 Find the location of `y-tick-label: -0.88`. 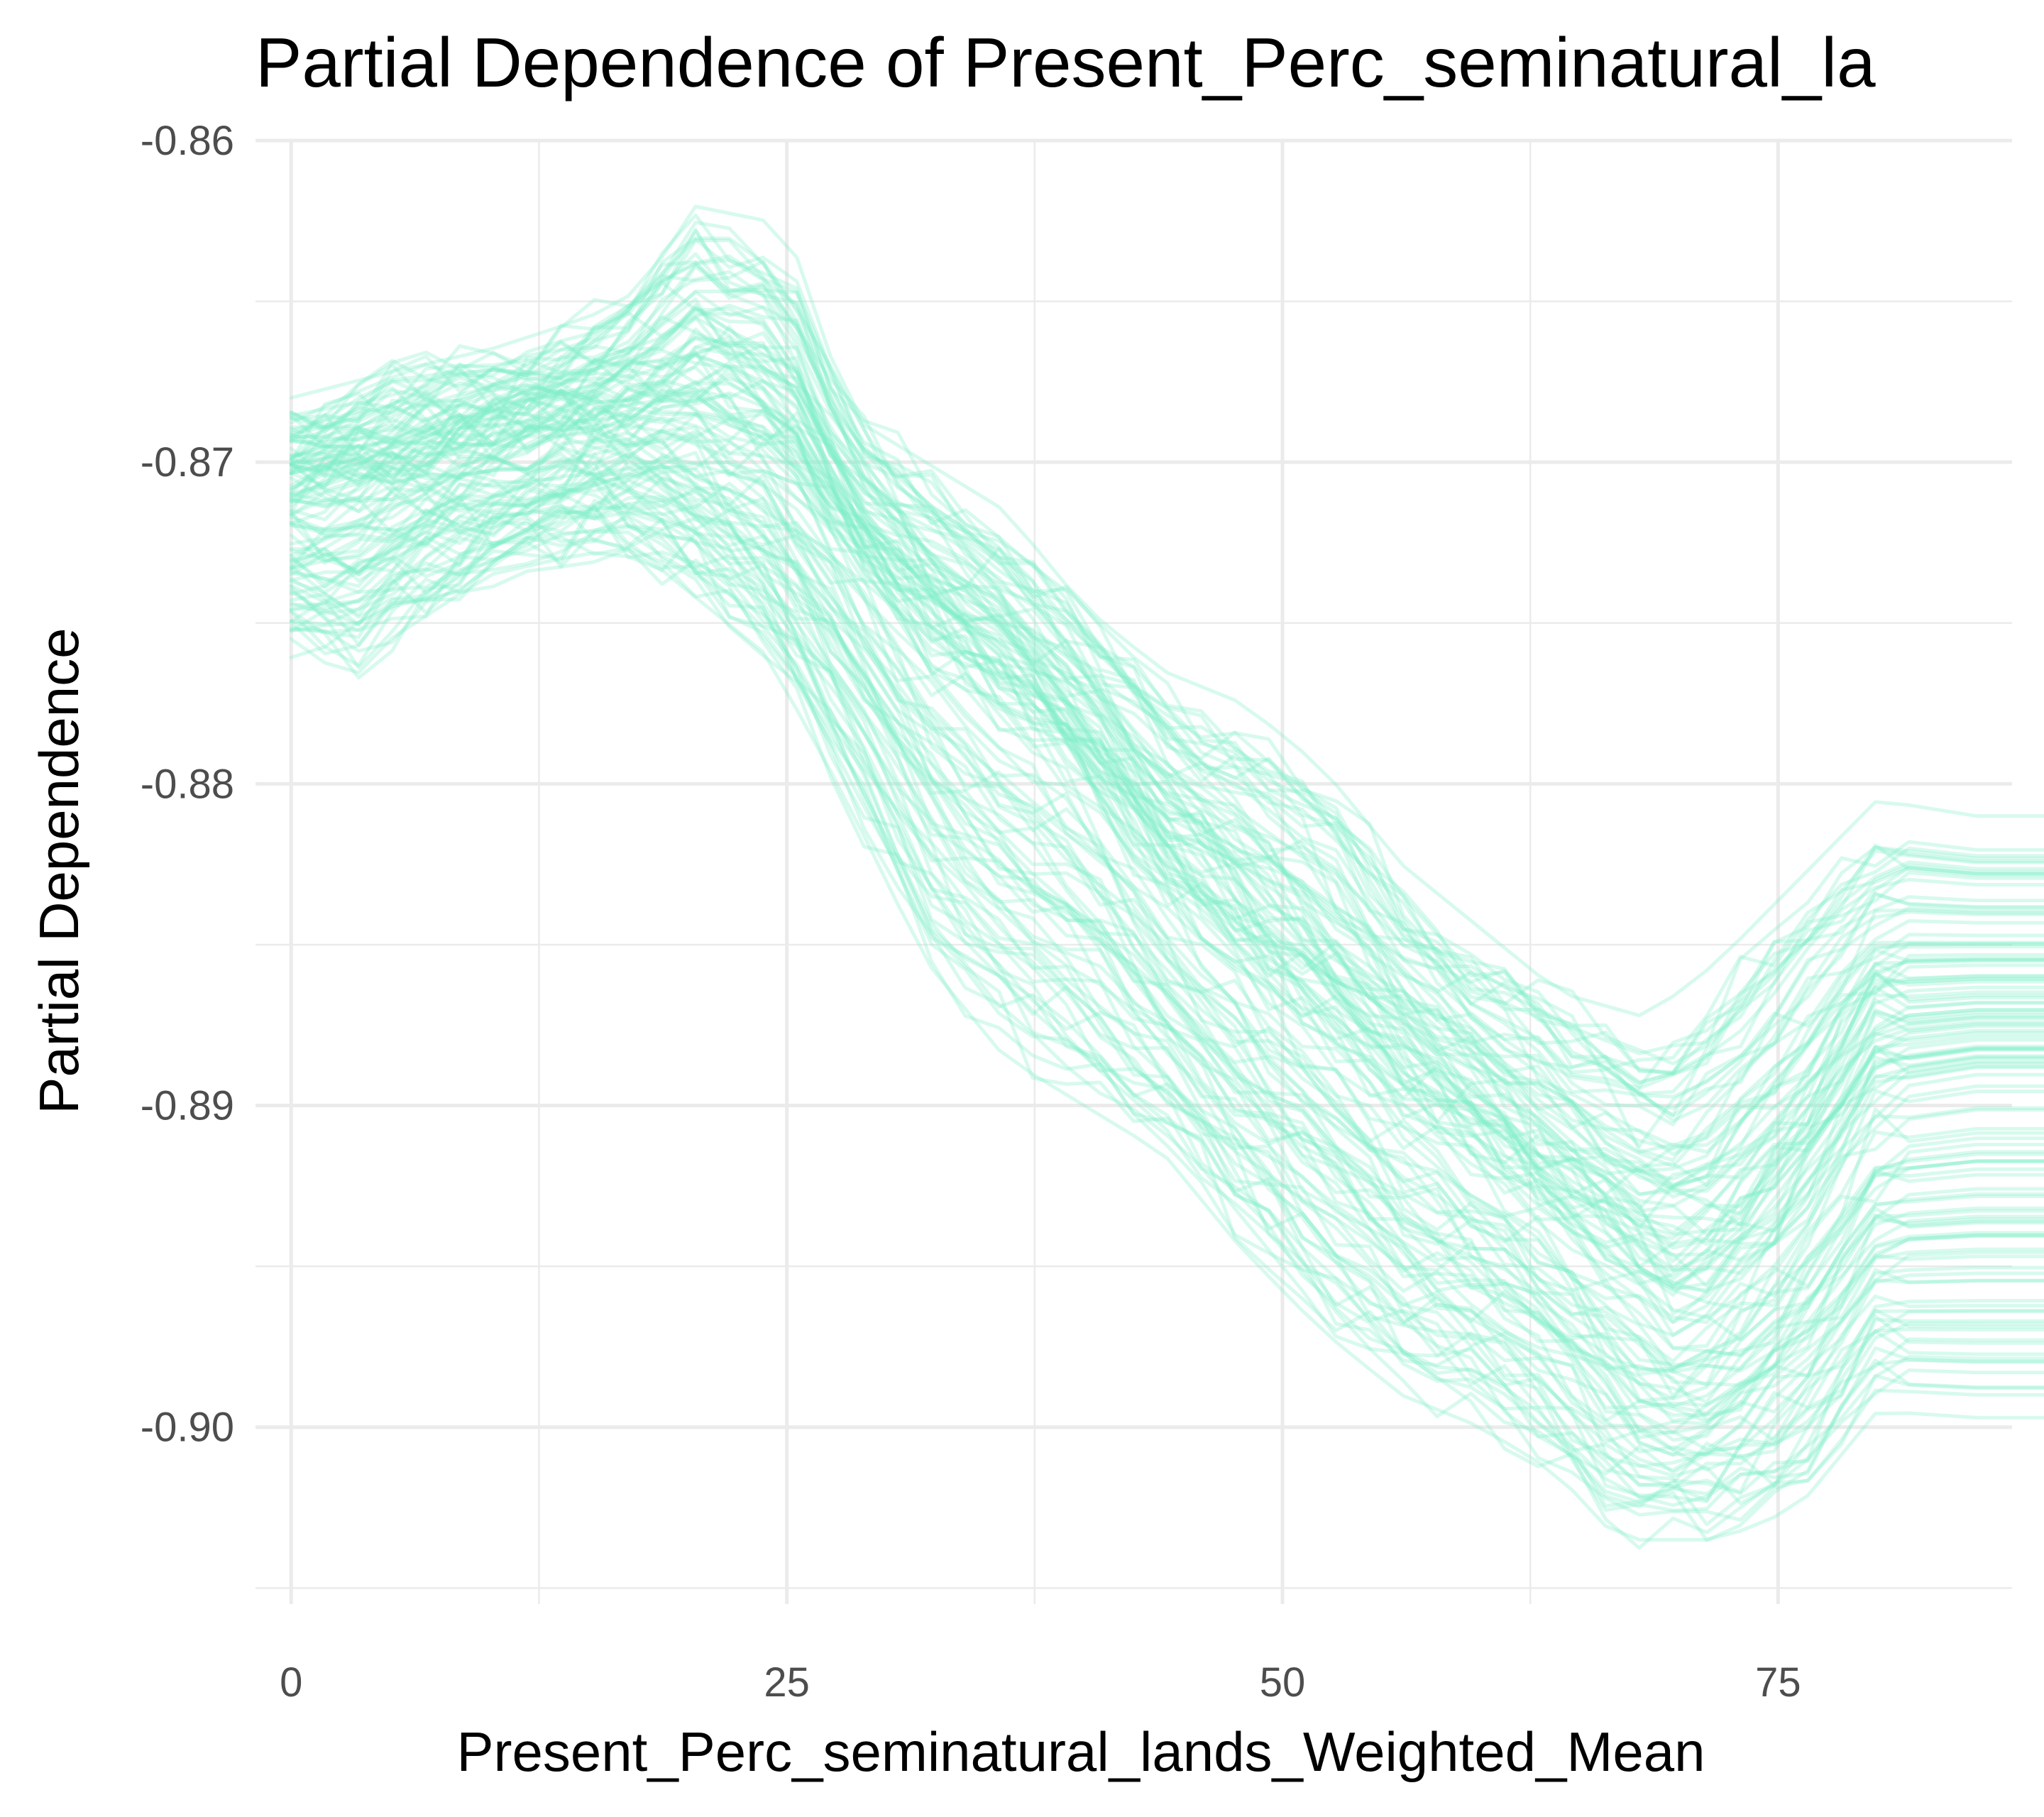

y-tick-label: -0.88 is located at coordinates (187, 784).